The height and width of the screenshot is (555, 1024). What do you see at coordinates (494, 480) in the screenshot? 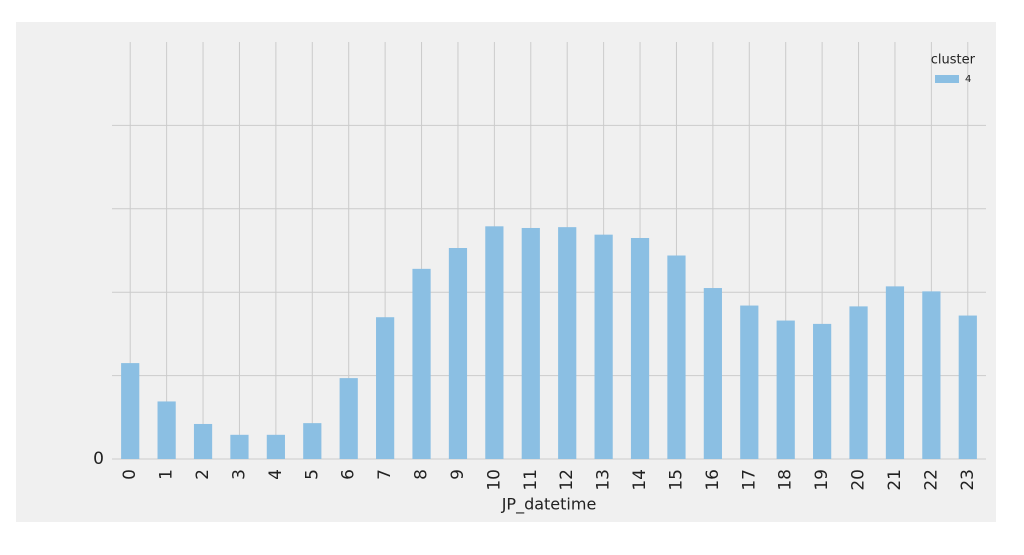
I see `x-tick-label: 10` at bounding box center [494, 480].